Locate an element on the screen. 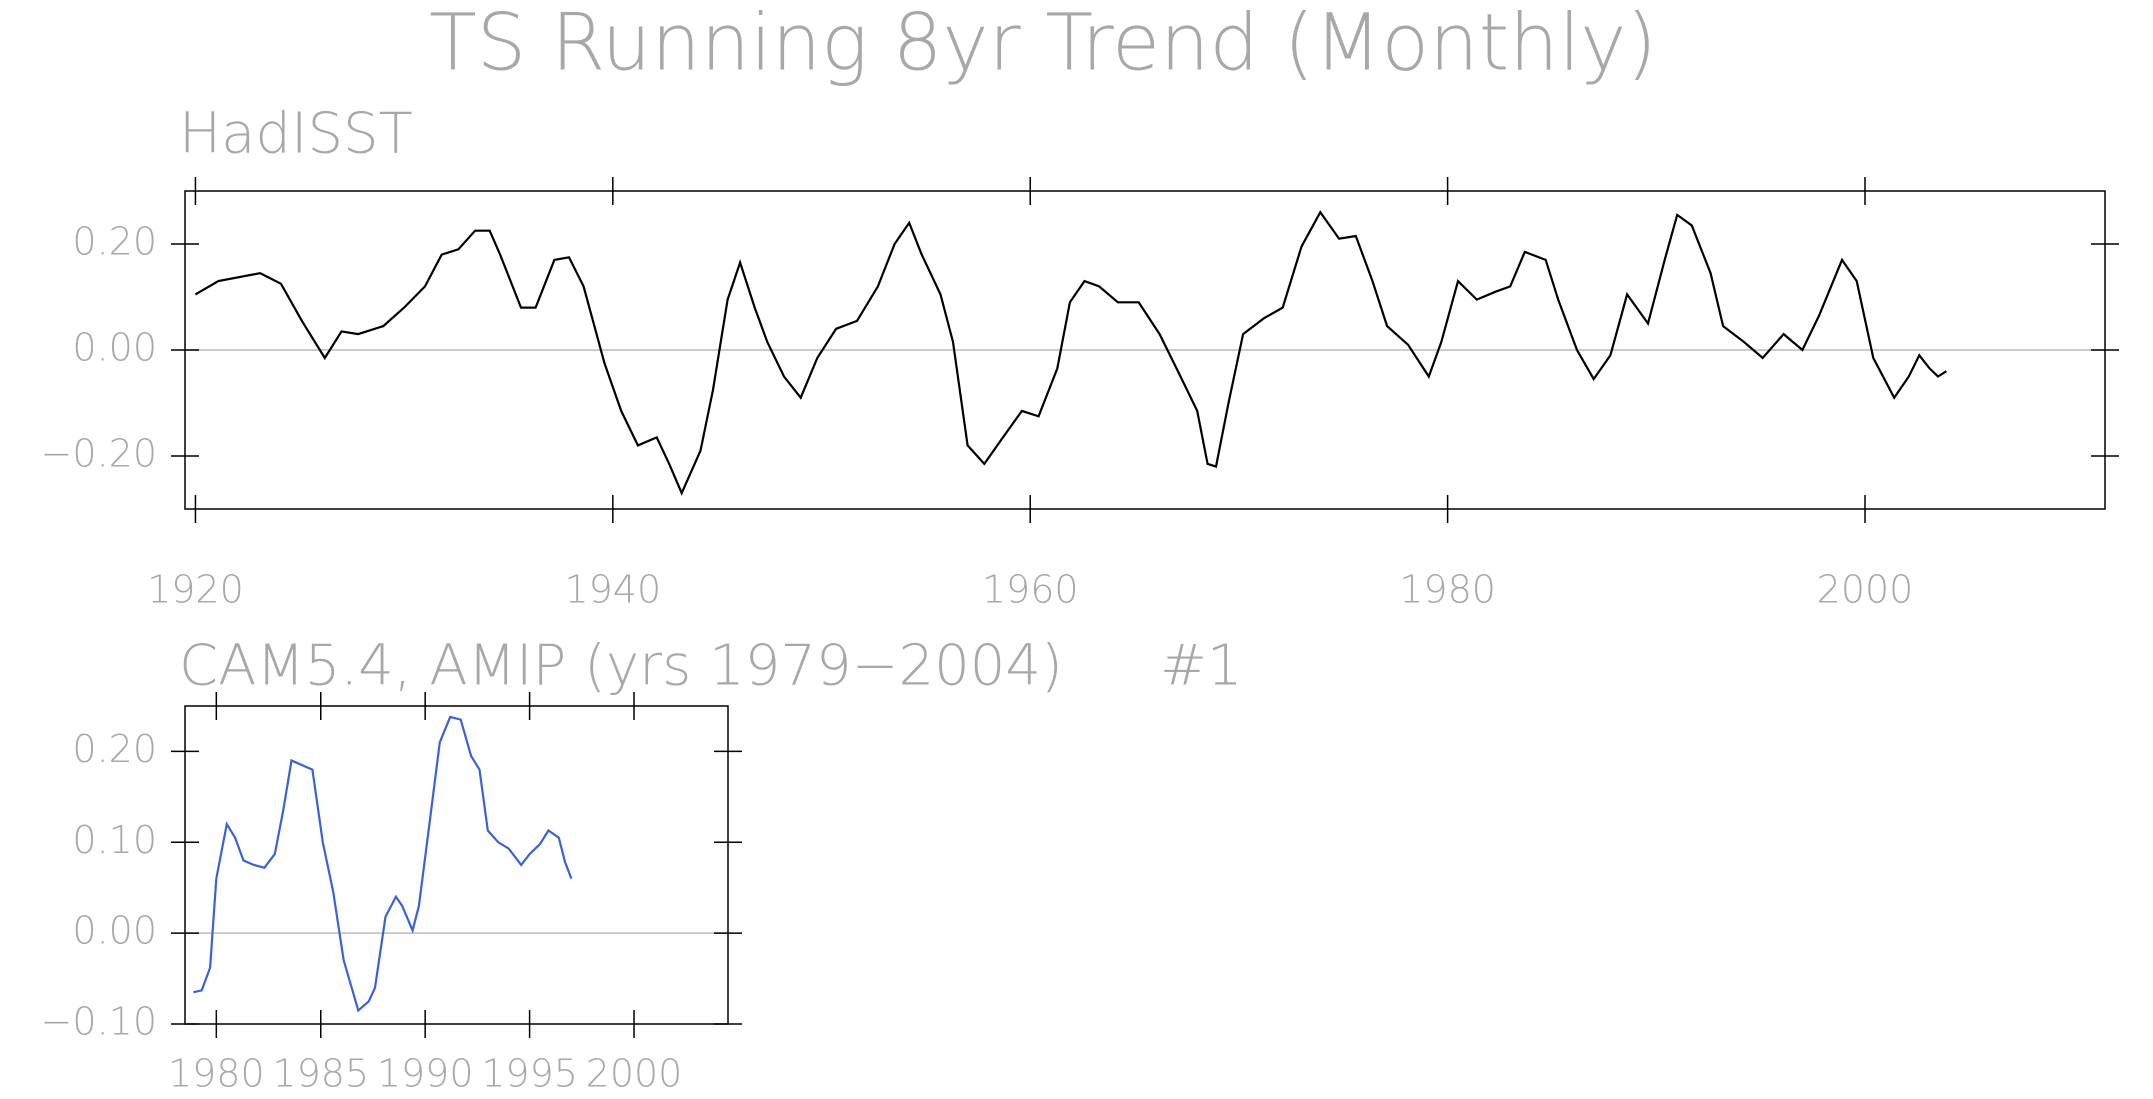  plot-frame is located at coordinates (456, 865).